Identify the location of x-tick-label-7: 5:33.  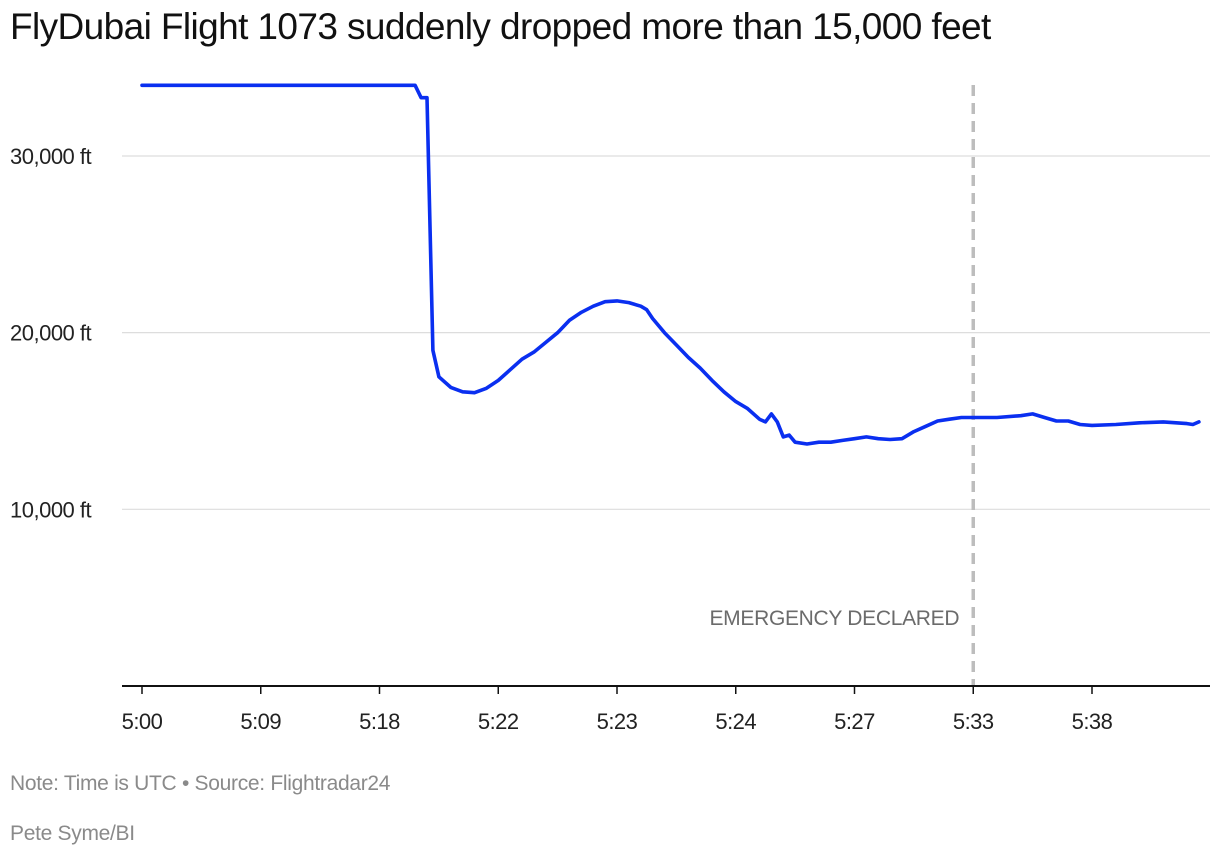
(973, 721).